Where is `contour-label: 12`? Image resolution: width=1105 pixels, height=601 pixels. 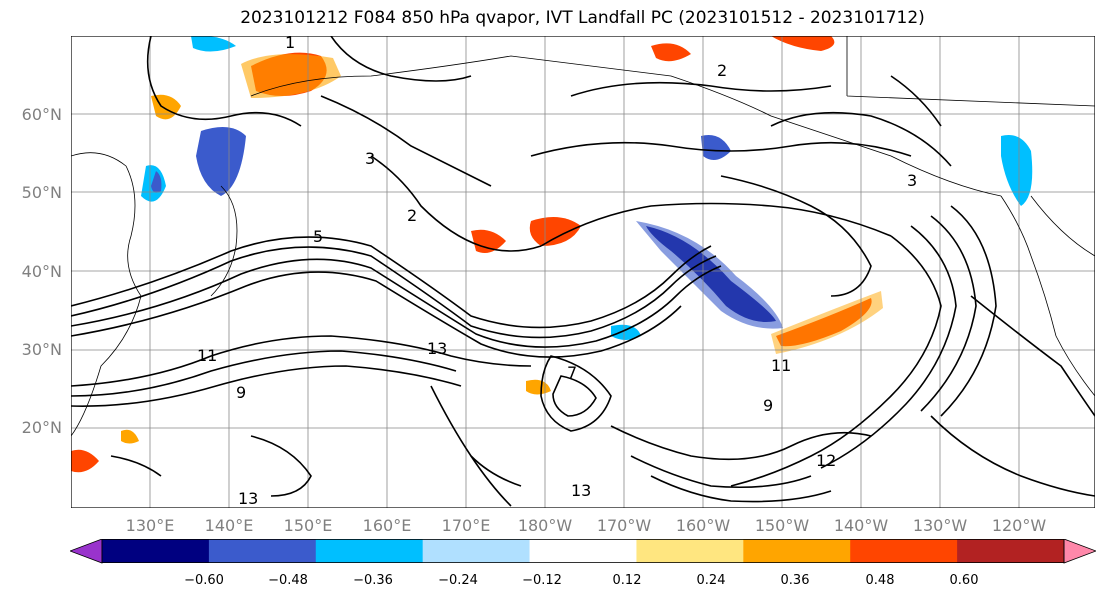
contour-label: 12 is located at coordinates (826, 460).